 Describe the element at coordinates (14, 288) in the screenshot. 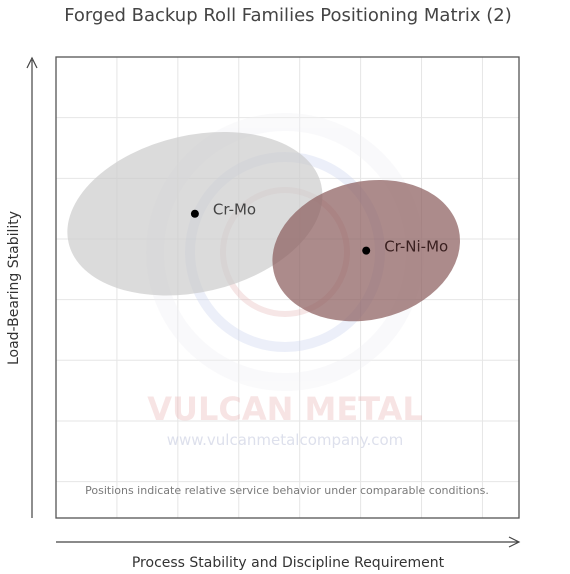

I see `y-axis-label: Load-Bearing Stability` at that location.